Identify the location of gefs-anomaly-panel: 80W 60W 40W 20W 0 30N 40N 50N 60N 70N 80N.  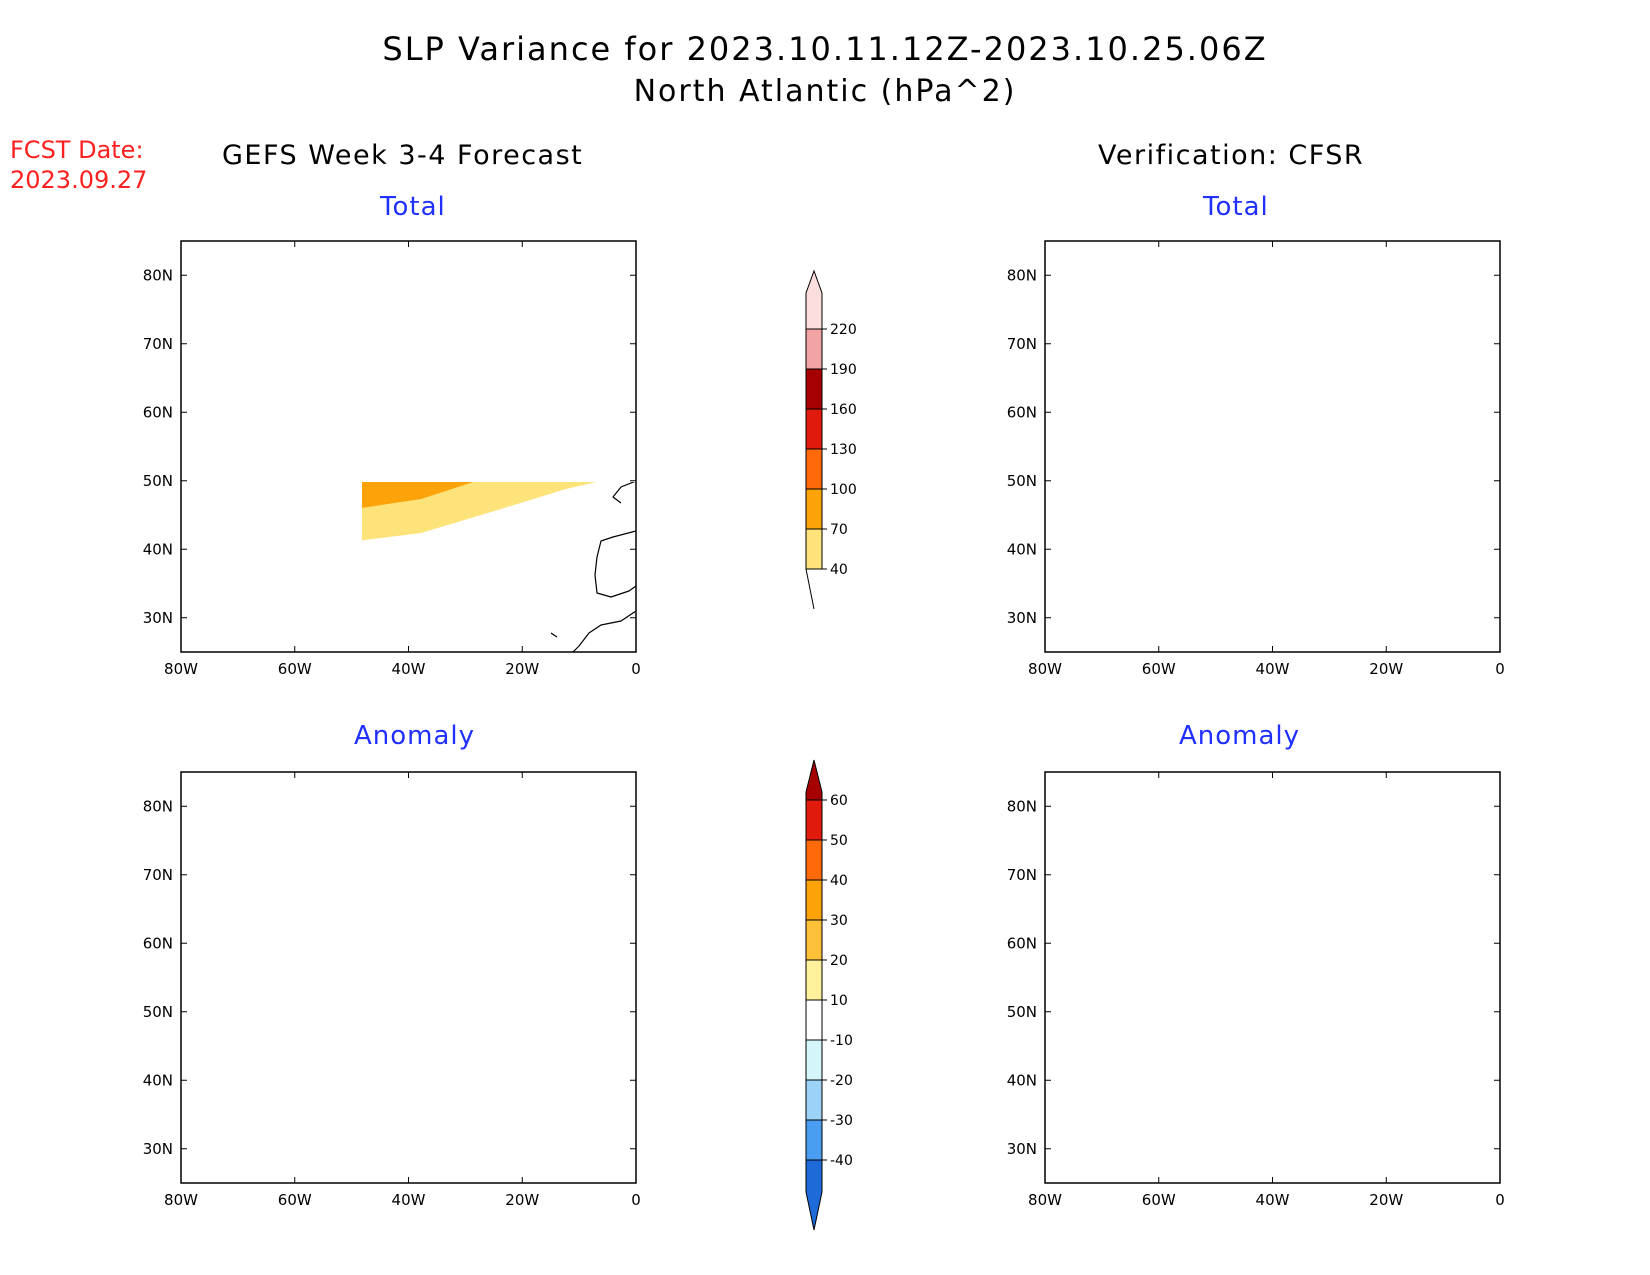
(392, 990).